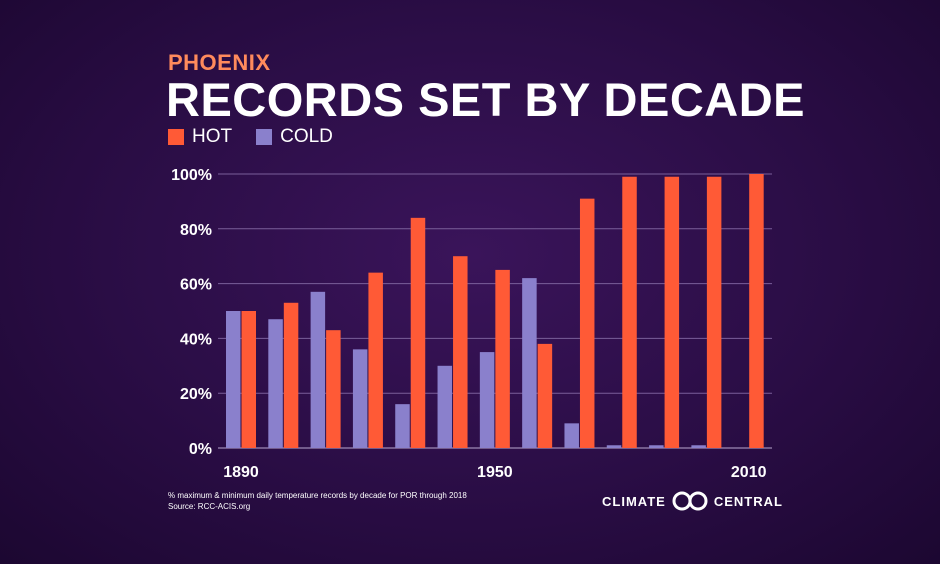  I want to click on bar-cold-1990, so click(656, 446).